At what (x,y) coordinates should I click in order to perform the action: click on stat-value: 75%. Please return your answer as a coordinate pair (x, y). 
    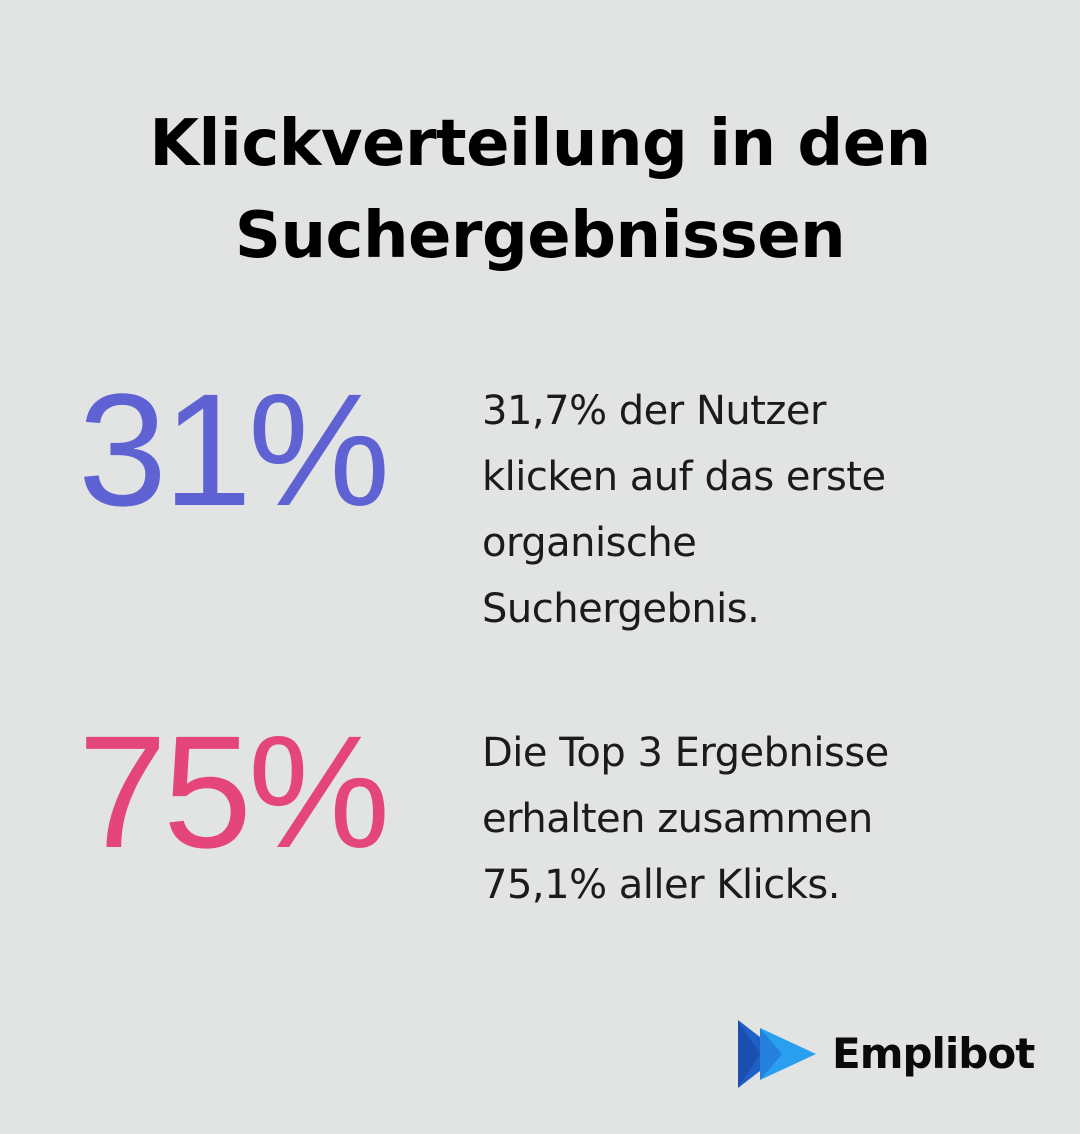
    Looking at the image, I should click on (234, 791).